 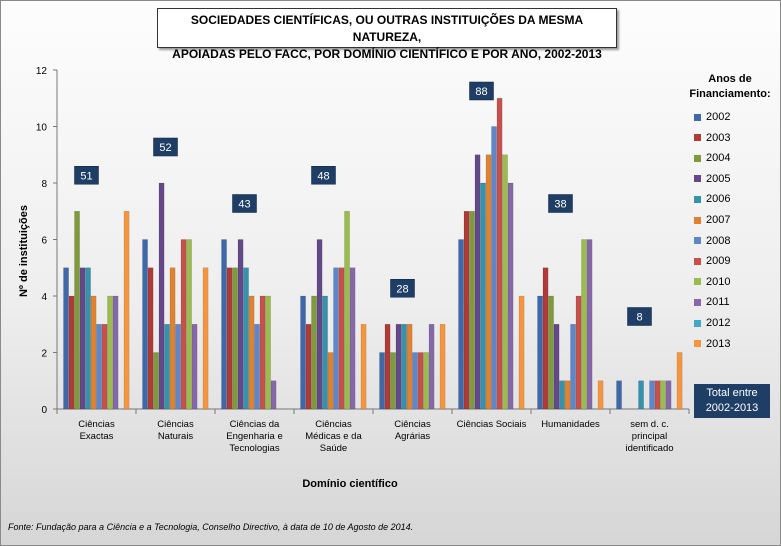 I want to click on total-legend-box: Total entre 2002-2013, so click(x=732, y=401).